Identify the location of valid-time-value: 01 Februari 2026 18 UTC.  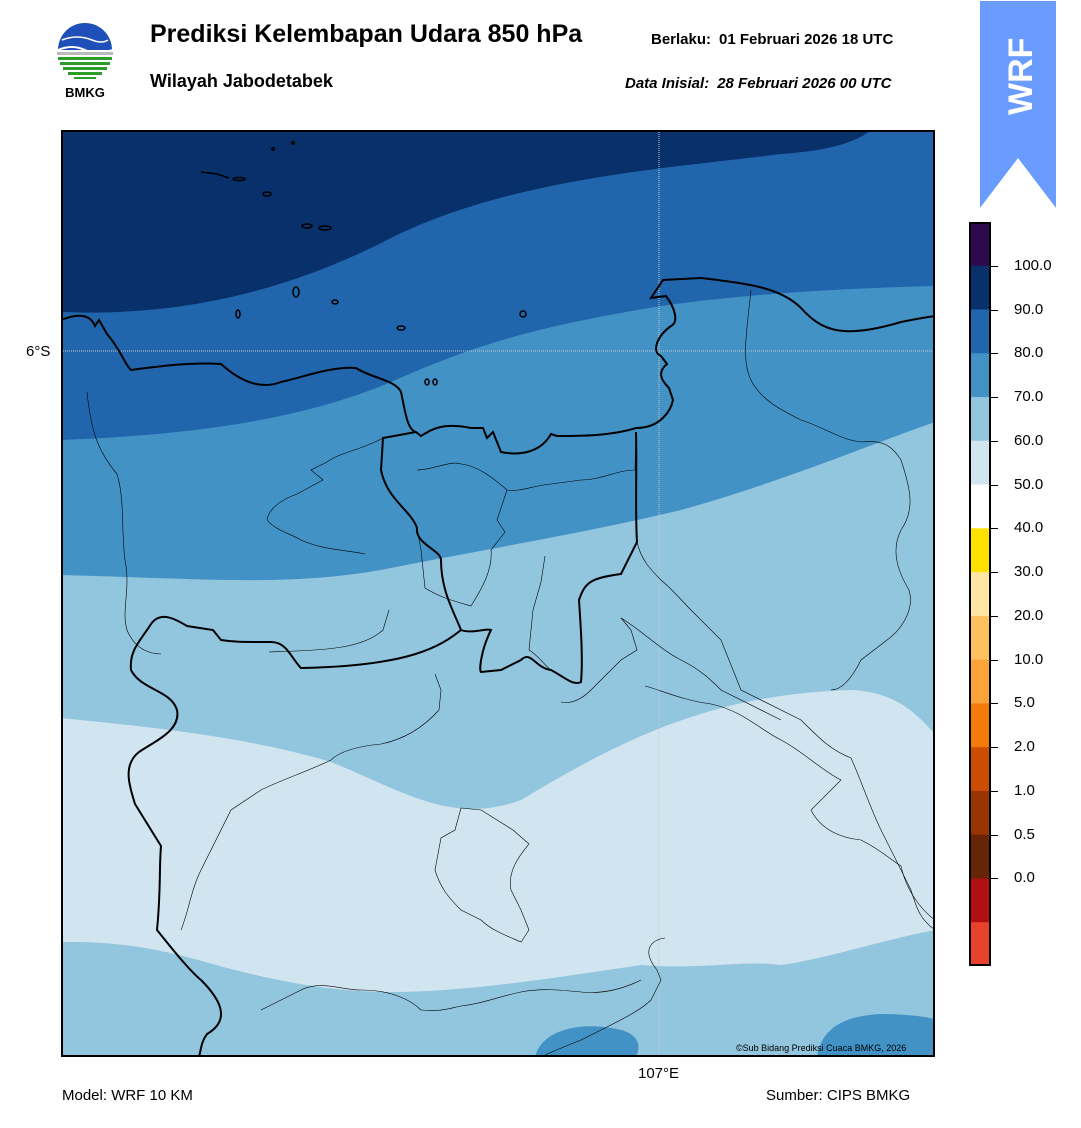
(806, 39).